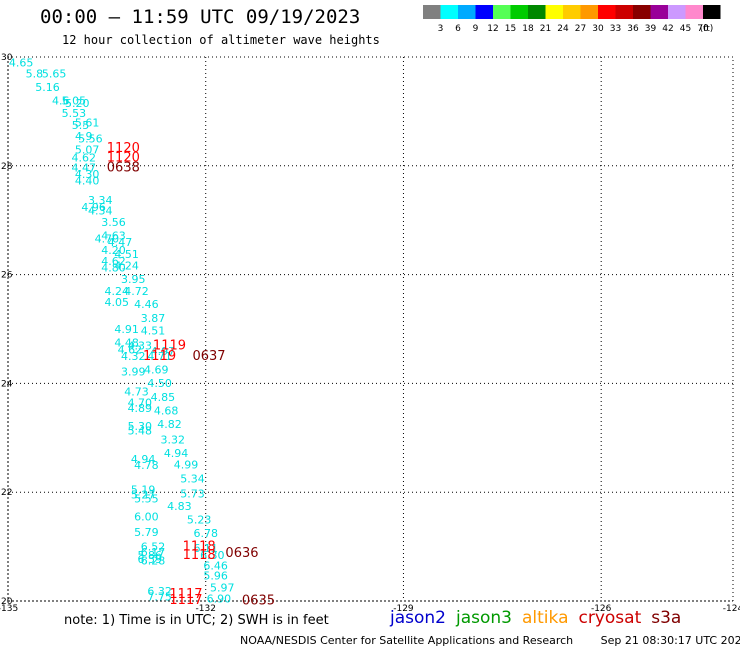  What do you see at coordinates (123, 167) in the screenshot?
I see `pass-time-label: 0638` at bounding box center [123, 167].